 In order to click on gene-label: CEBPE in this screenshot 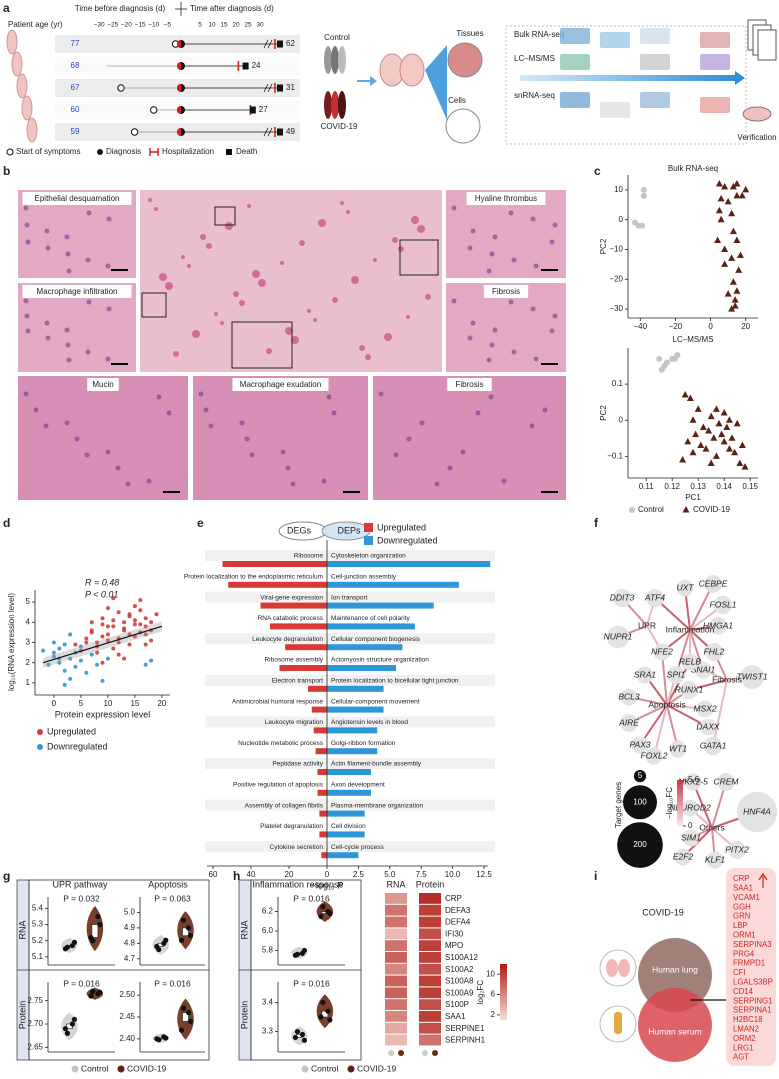, I will do `click(713, 583)`.